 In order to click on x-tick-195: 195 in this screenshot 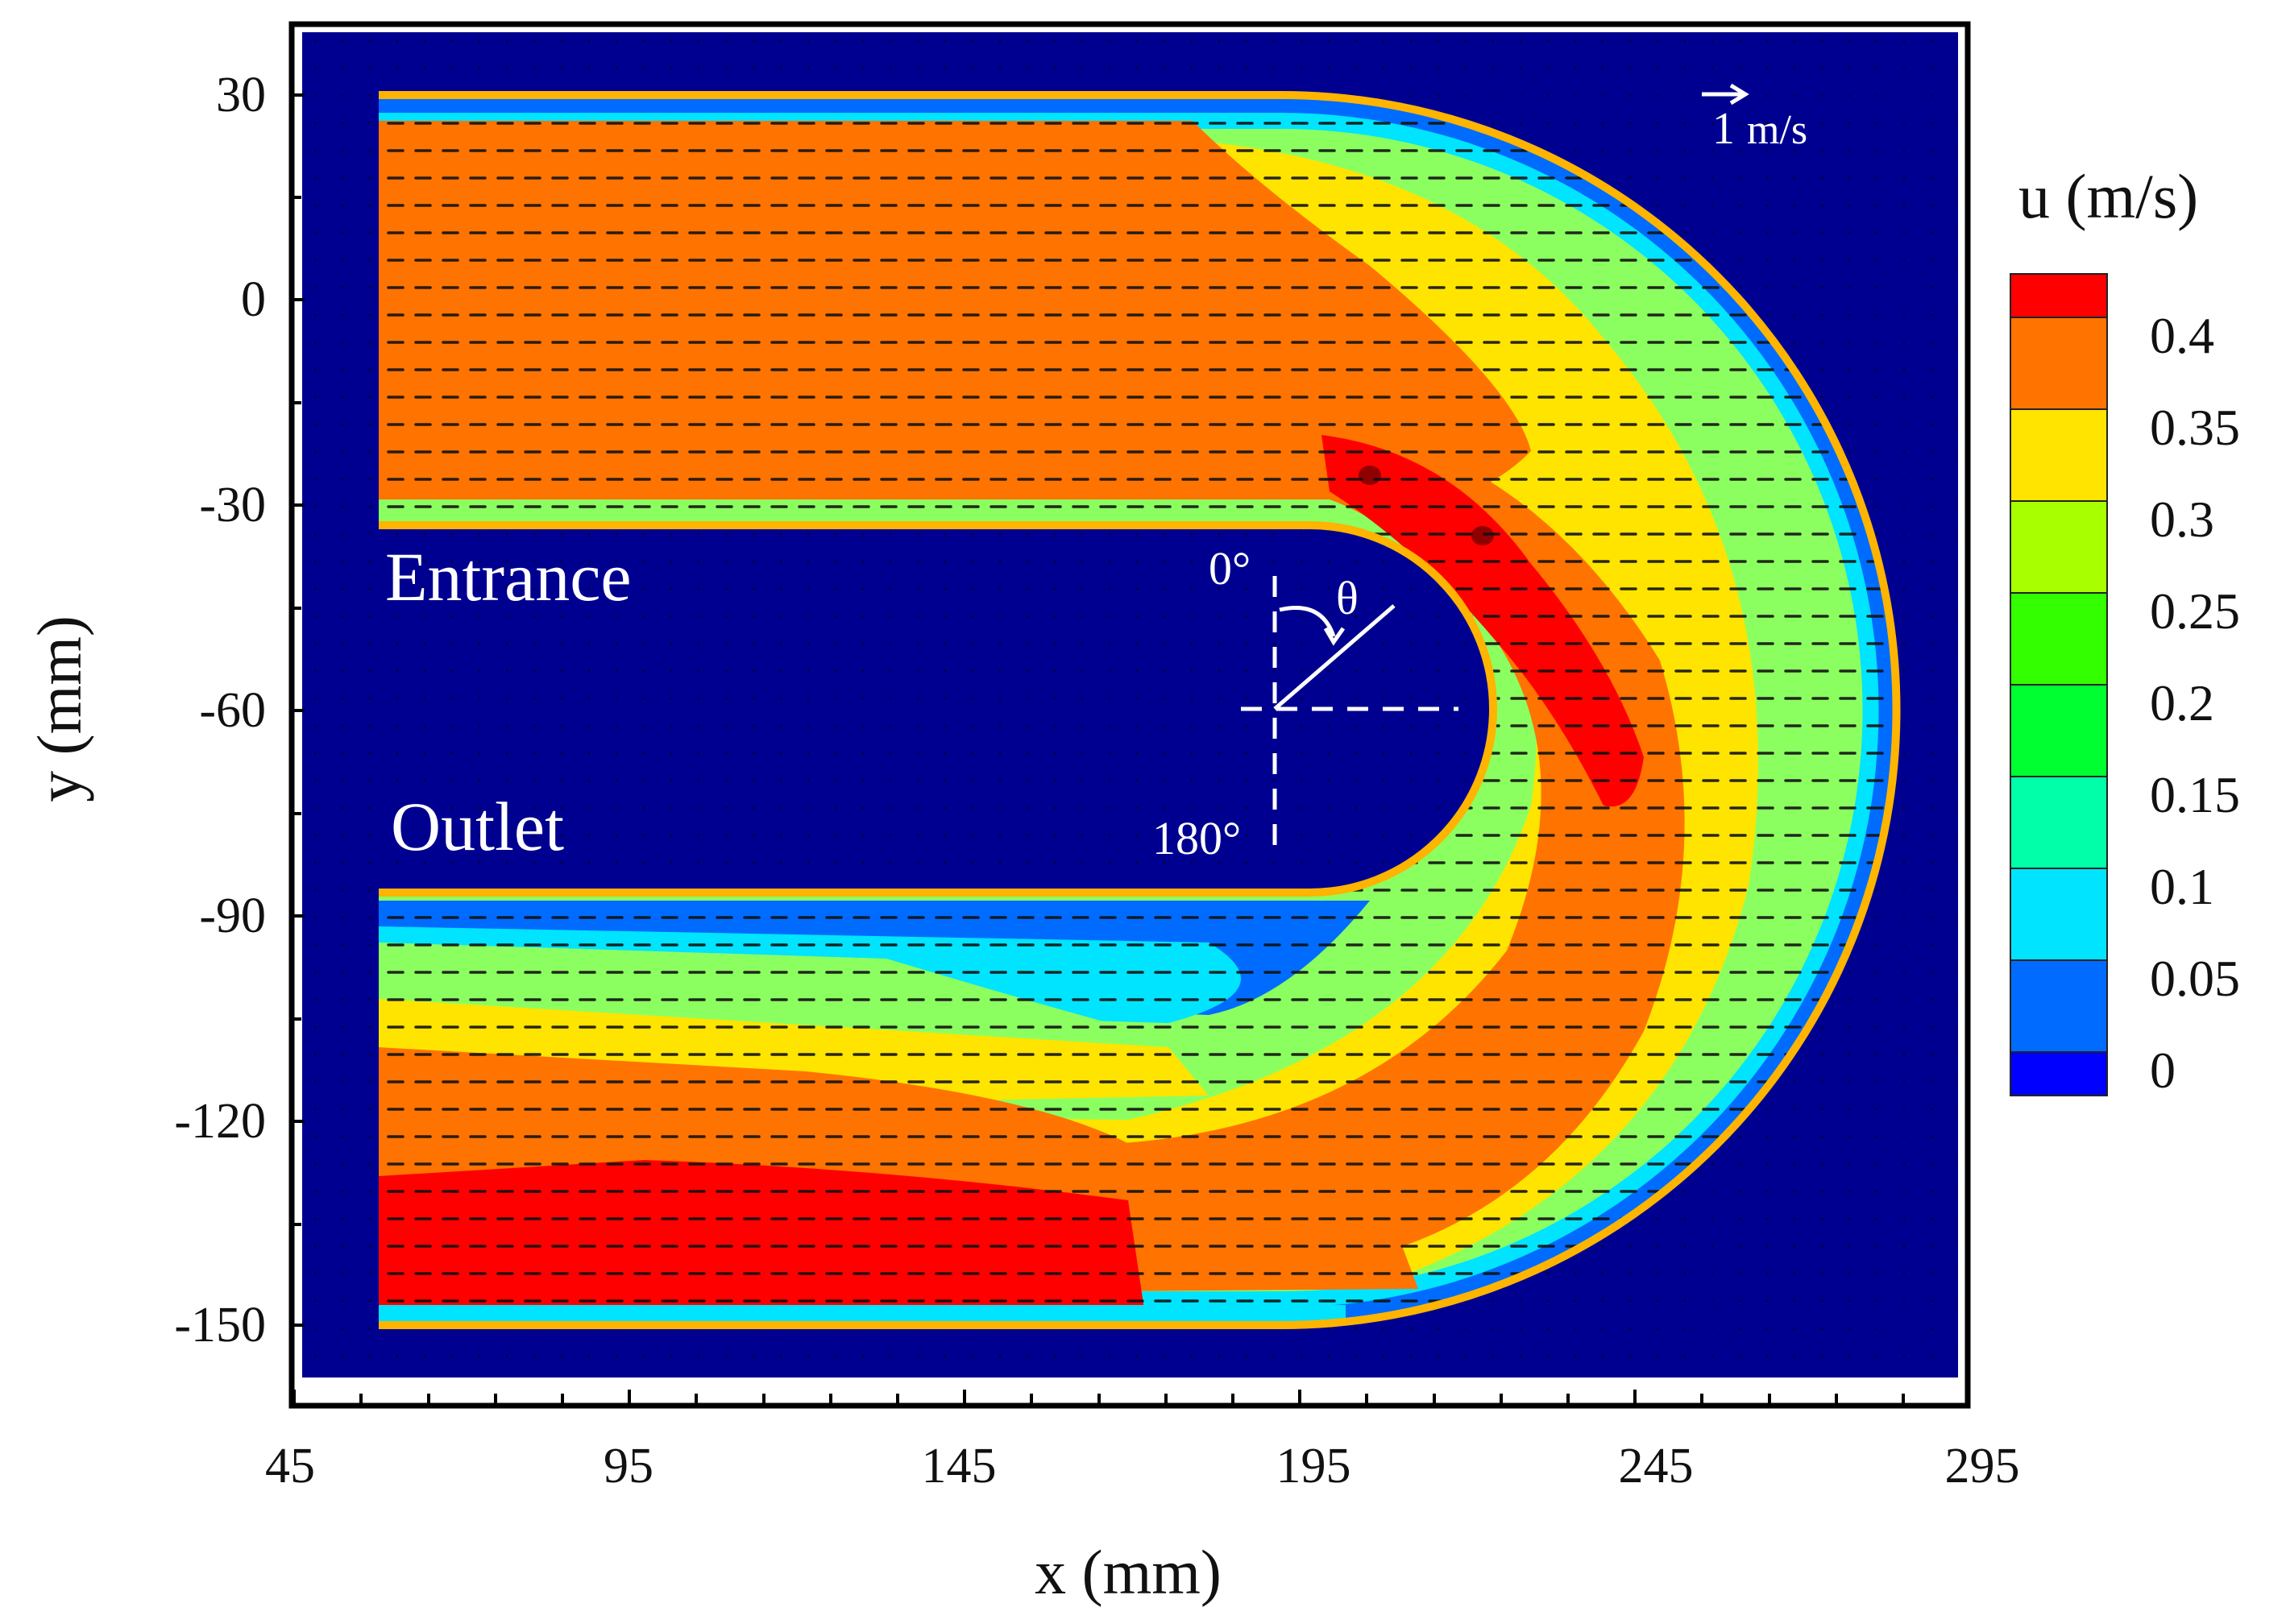, I will do `click(1313, 1467)`.